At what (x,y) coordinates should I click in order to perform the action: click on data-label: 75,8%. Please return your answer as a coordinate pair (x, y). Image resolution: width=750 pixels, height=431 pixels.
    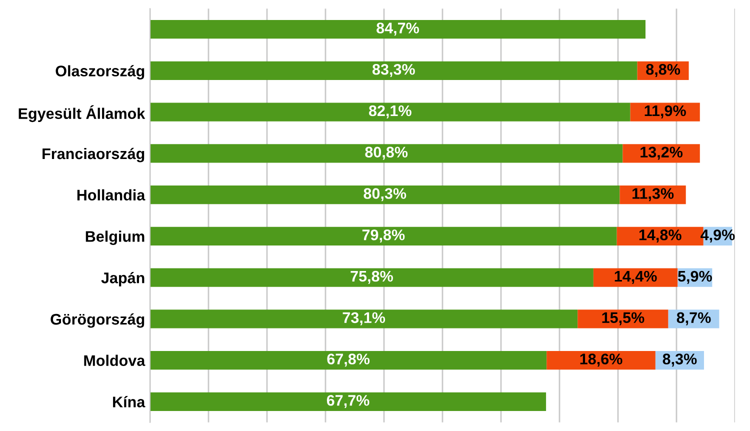
    Looking at the image, I should click on (371, 277).